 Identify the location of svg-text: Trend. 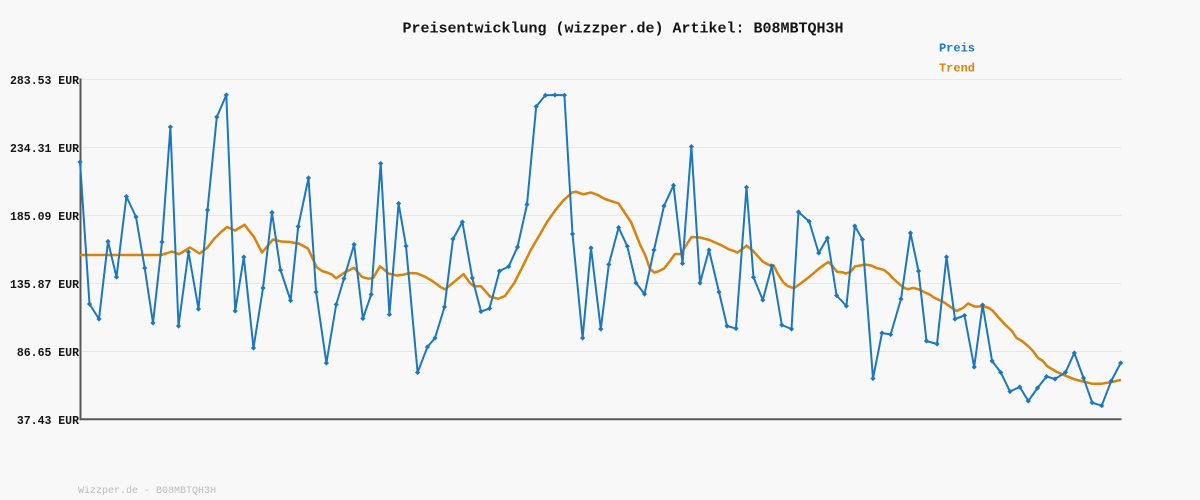
(957, 69).